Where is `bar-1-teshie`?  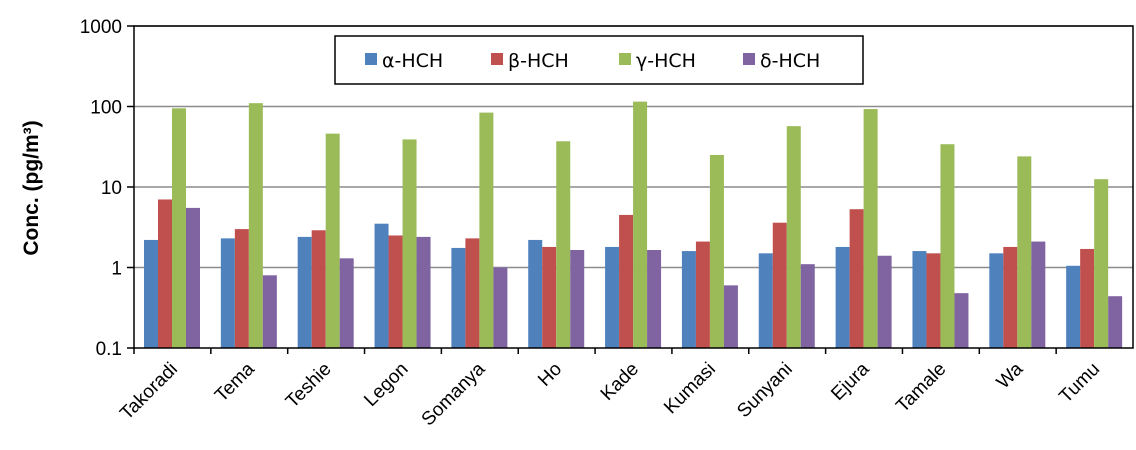 bar-1-teshie is located at coordinates (304, 292).